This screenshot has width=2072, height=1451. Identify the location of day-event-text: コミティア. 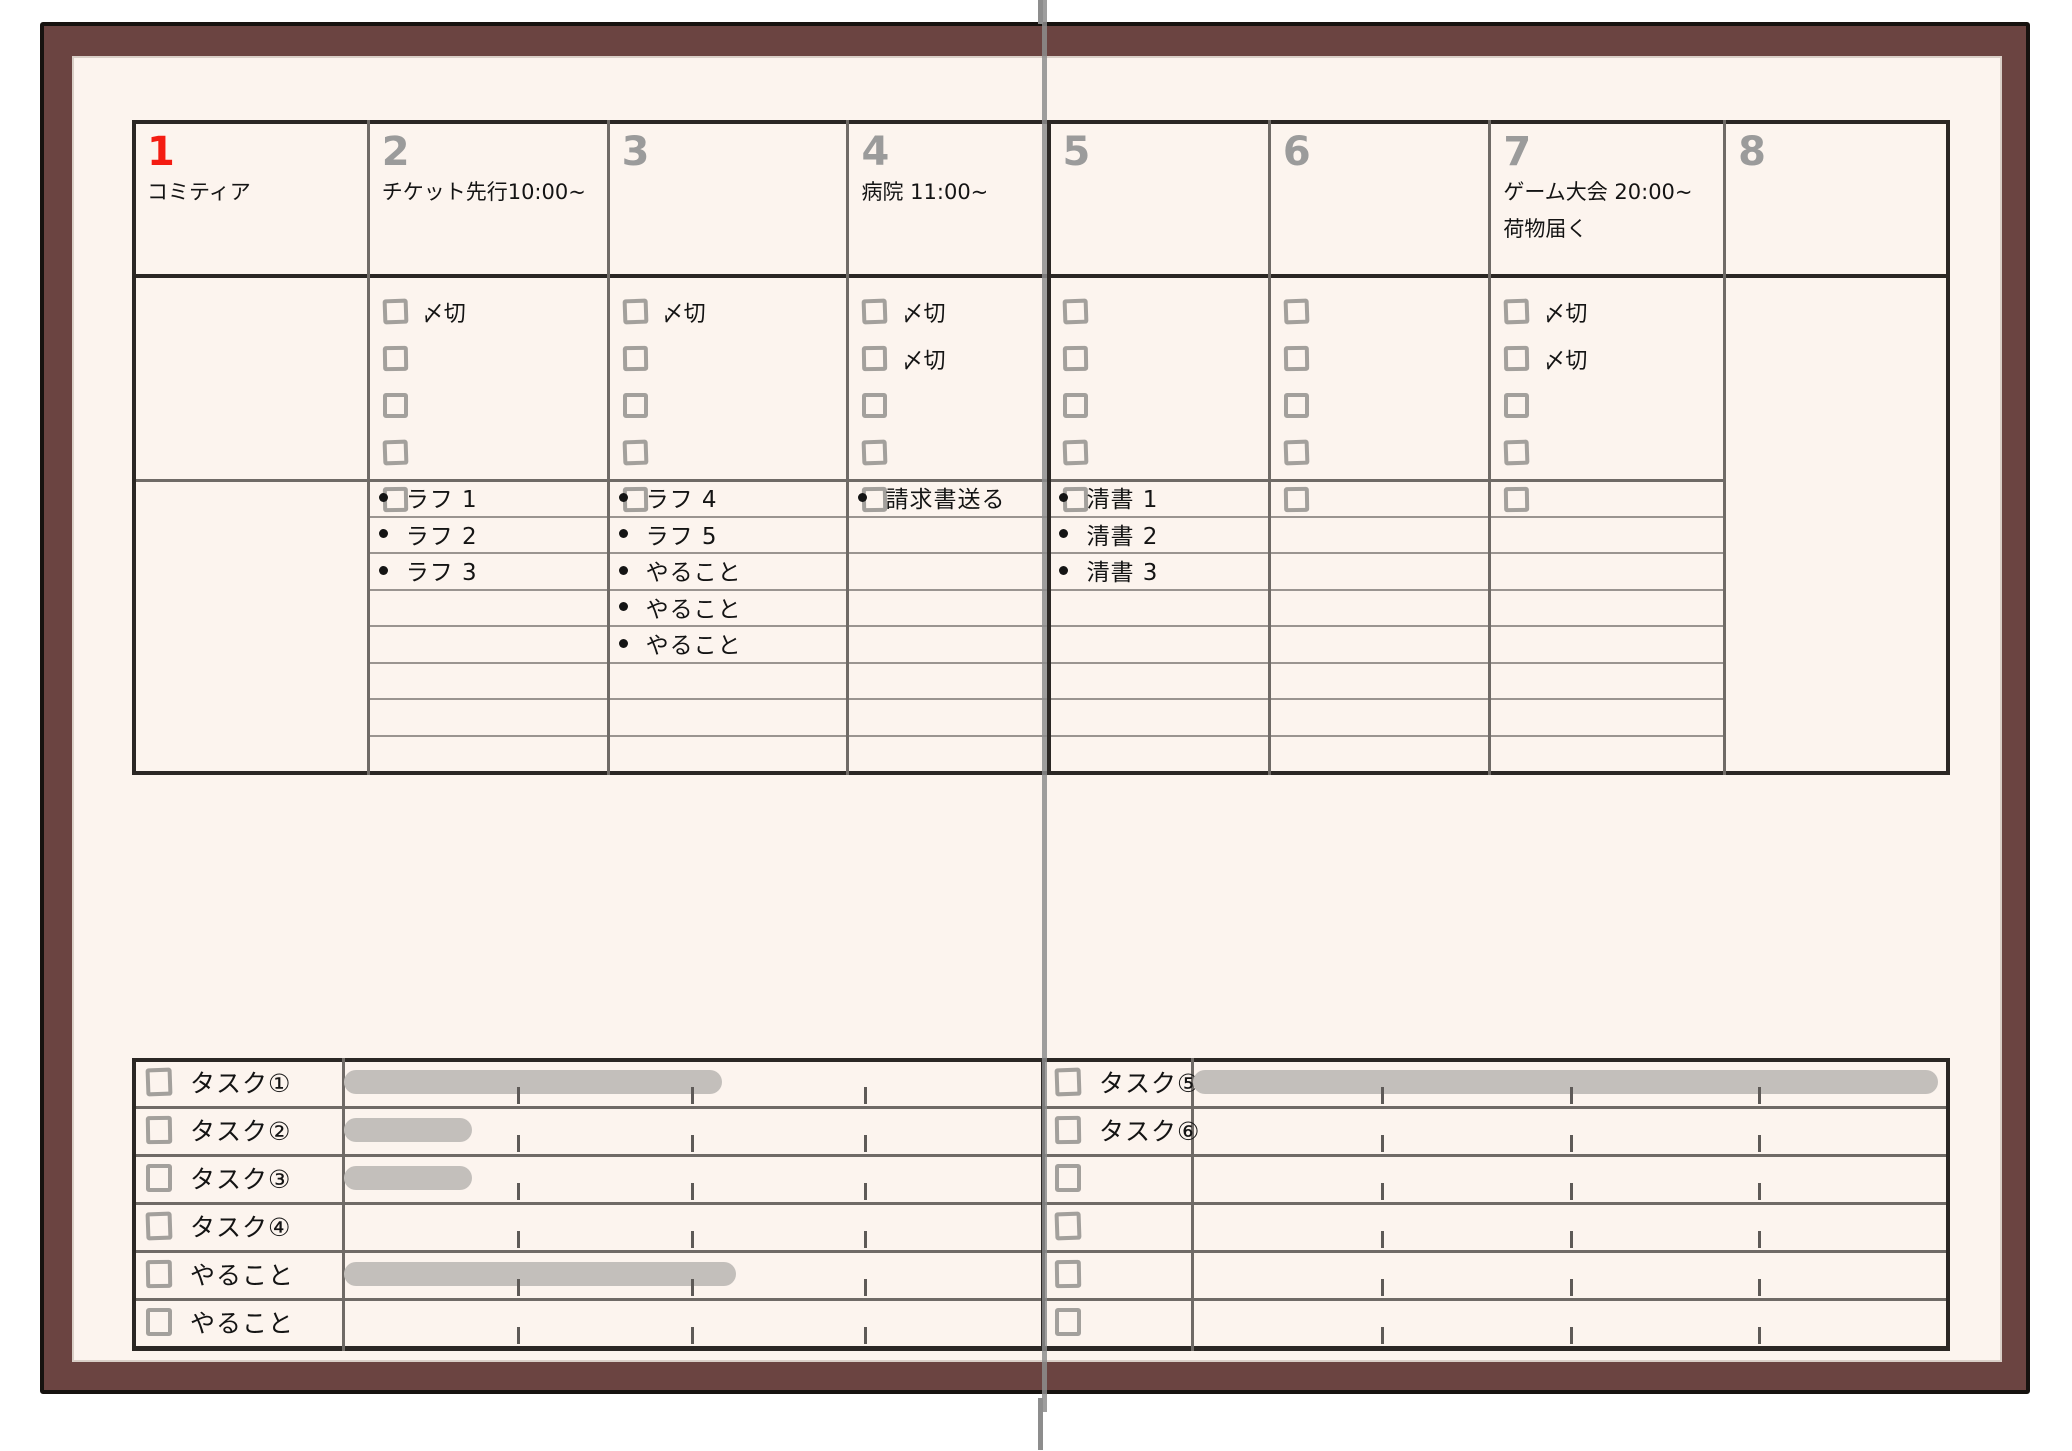
(199, 192).